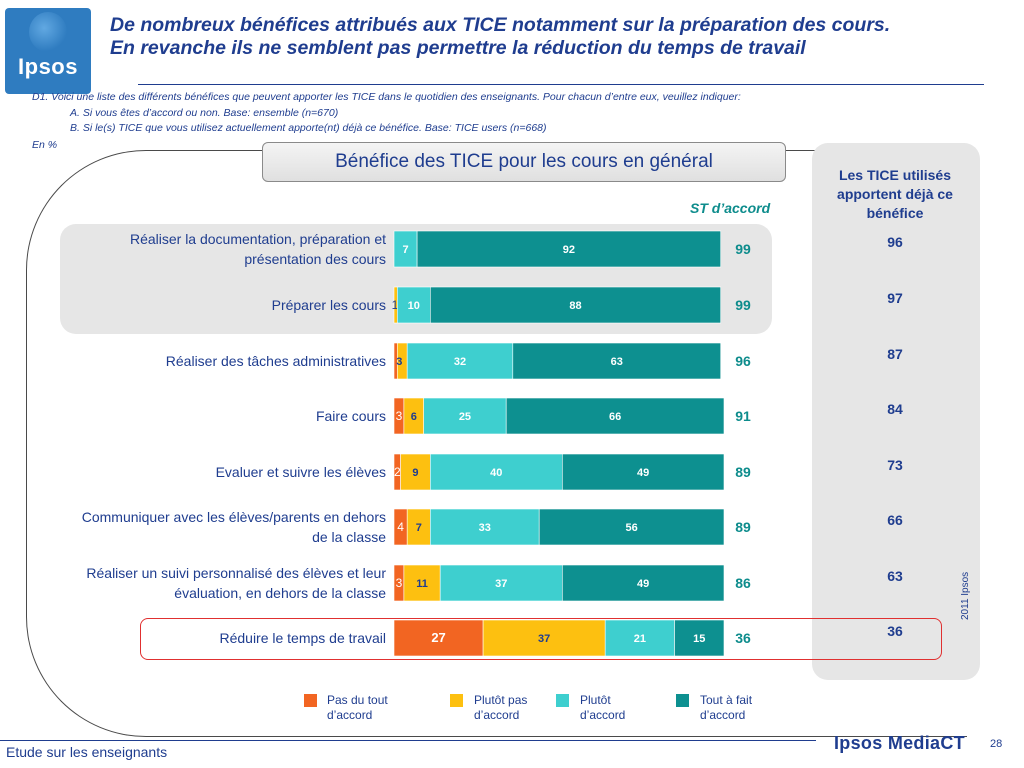 This screenshot has width=1024, height=768. What do you see at coordinates (48, 66) in the screenshot?
I see `logo-text: Ipsos` at bounding box center [48, 66].